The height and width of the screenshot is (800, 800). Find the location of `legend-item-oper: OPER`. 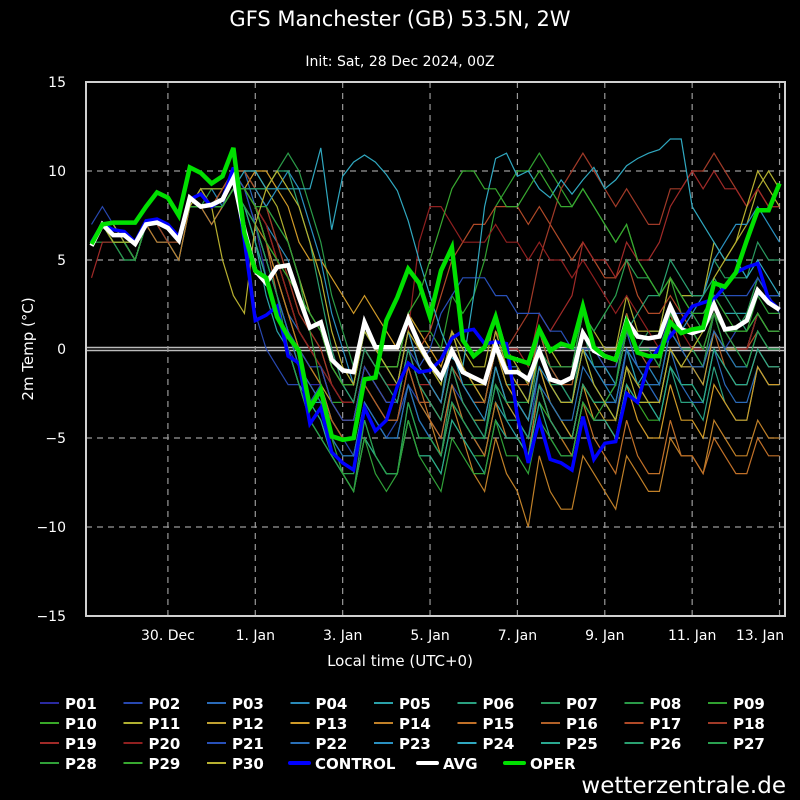

legend-item-oper: OPER is located at coordinates (539, 764).